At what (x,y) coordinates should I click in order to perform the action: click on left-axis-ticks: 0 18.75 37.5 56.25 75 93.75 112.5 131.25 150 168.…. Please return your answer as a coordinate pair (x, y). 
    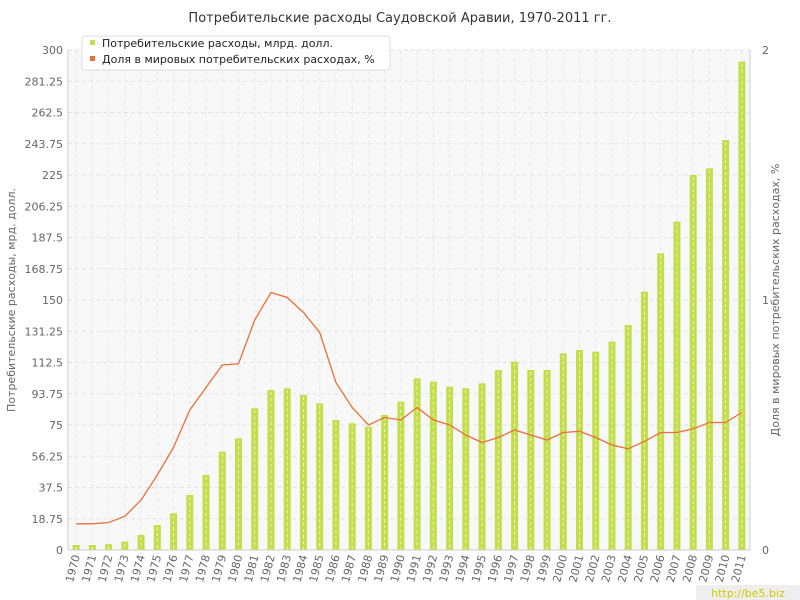
    Looking at the image, I should click on (44, 300).